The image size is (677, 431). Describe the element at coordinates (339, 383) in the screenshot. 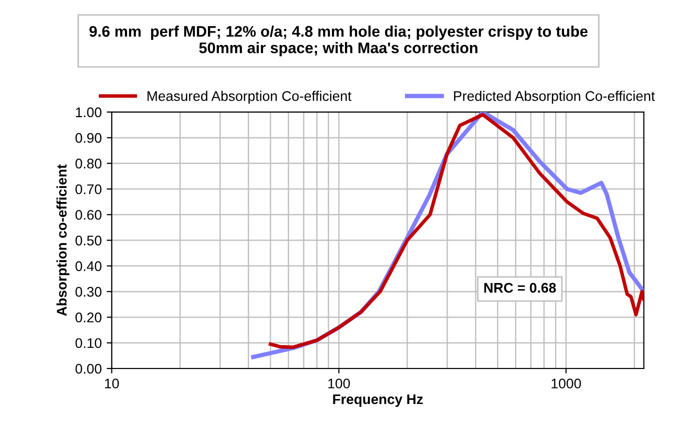

I see `x-tick-label: 100` at that location.